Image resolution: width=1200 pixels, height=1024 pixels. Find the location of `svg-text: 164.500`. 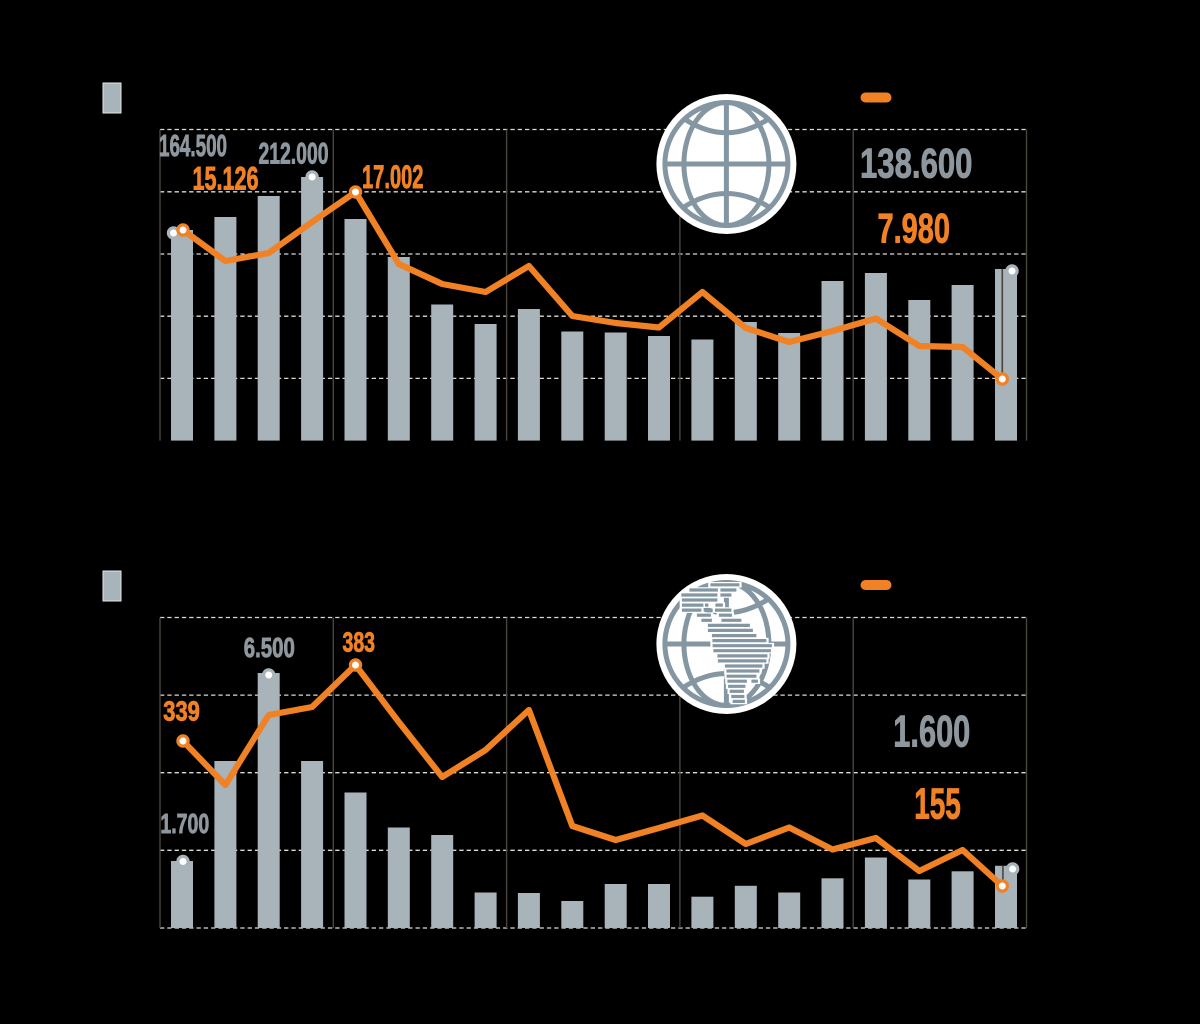

svg-text: 164.500 is located at coordinates (193, 145).